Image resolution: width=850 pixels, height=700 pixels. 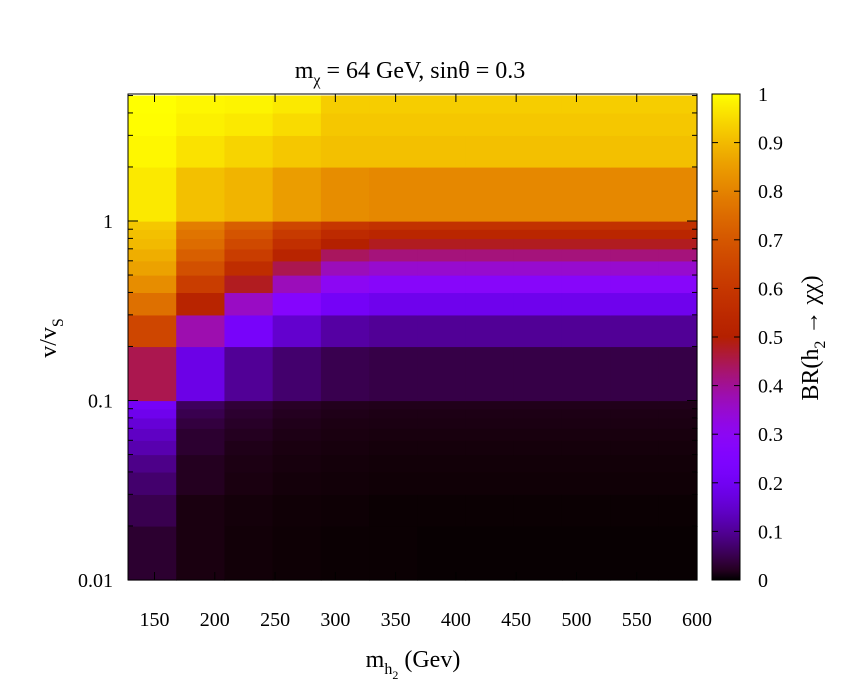 I want to click on x-tick-label: 300, so click(x=335, y=620).